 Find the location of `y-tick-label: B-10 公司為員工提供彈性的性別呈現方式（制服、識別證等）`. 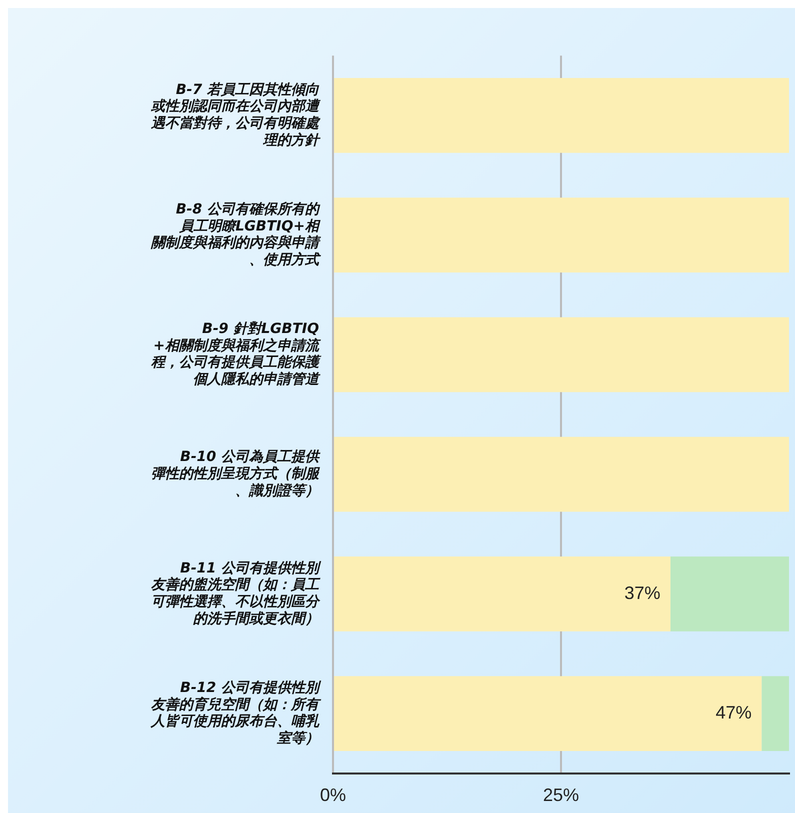

y-tick-label: B-10 公司為員工提供彈性的性別呈現方式（制服、識別證等） is located at coordinates (236, 474).